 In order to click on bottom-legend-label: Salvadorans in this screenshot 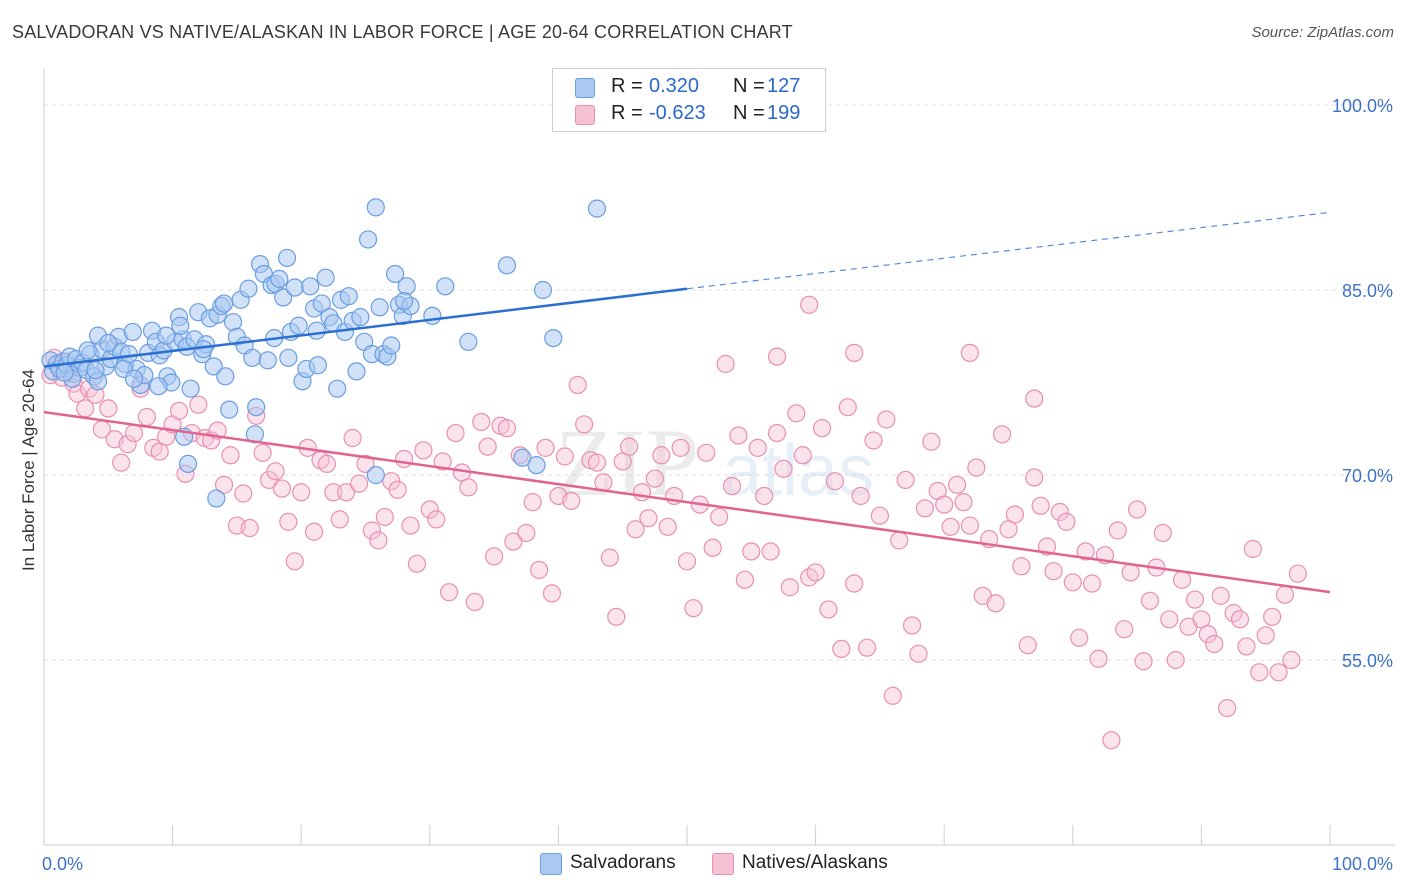, I will do `click(623, 862)`.